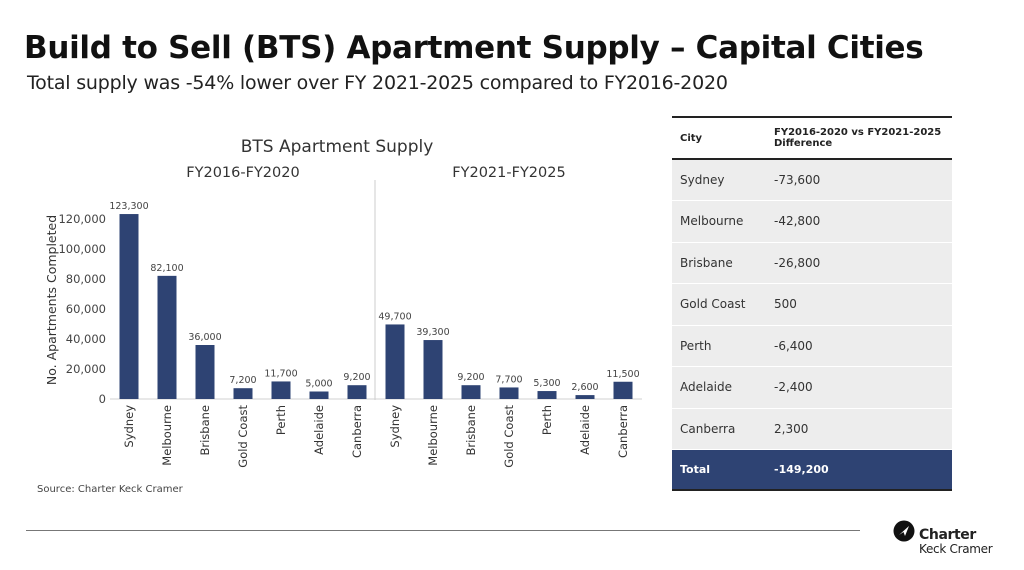 This screenshot has height=570, width=1024. I want to click on footer-divider, so click(443, 530).